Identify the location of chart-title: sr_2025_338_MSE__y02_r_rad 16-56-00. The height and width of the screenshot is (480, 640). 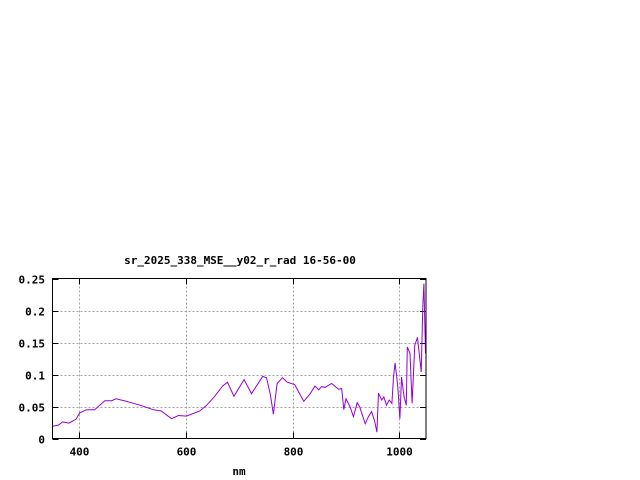
(240, 260).